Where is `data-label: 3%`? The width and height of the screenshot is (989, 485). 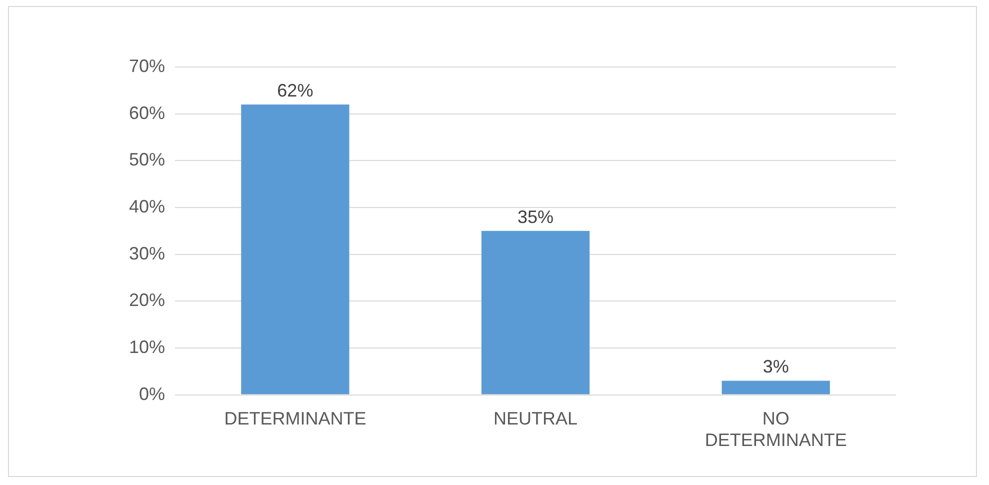
data-label: 3% is located at coordinates (775, 366).